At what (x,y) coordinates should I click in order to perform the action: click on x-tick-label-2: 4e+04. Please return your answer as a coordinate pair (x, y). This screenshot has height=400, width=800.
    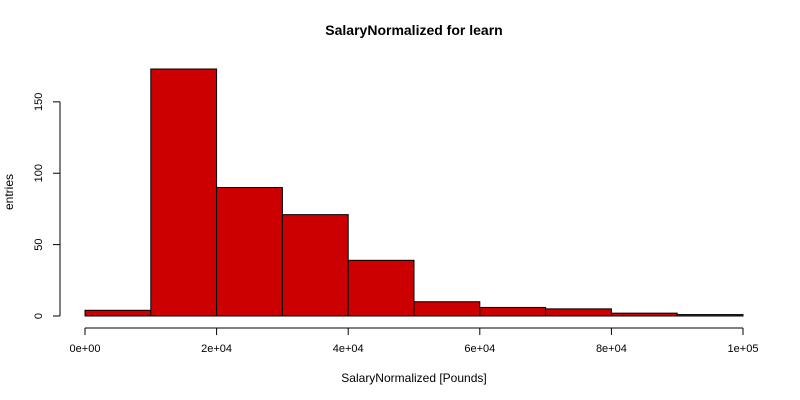
    Looking at the image, I should click on (348, 349).